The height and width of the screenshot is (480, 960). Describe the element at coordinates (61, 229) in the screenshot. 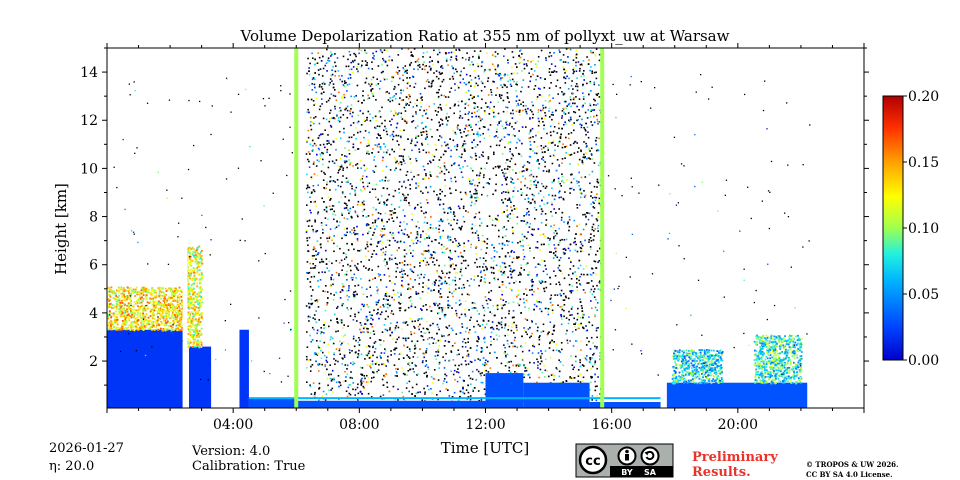

I see `y-axis-label: Height [km]` at that location.